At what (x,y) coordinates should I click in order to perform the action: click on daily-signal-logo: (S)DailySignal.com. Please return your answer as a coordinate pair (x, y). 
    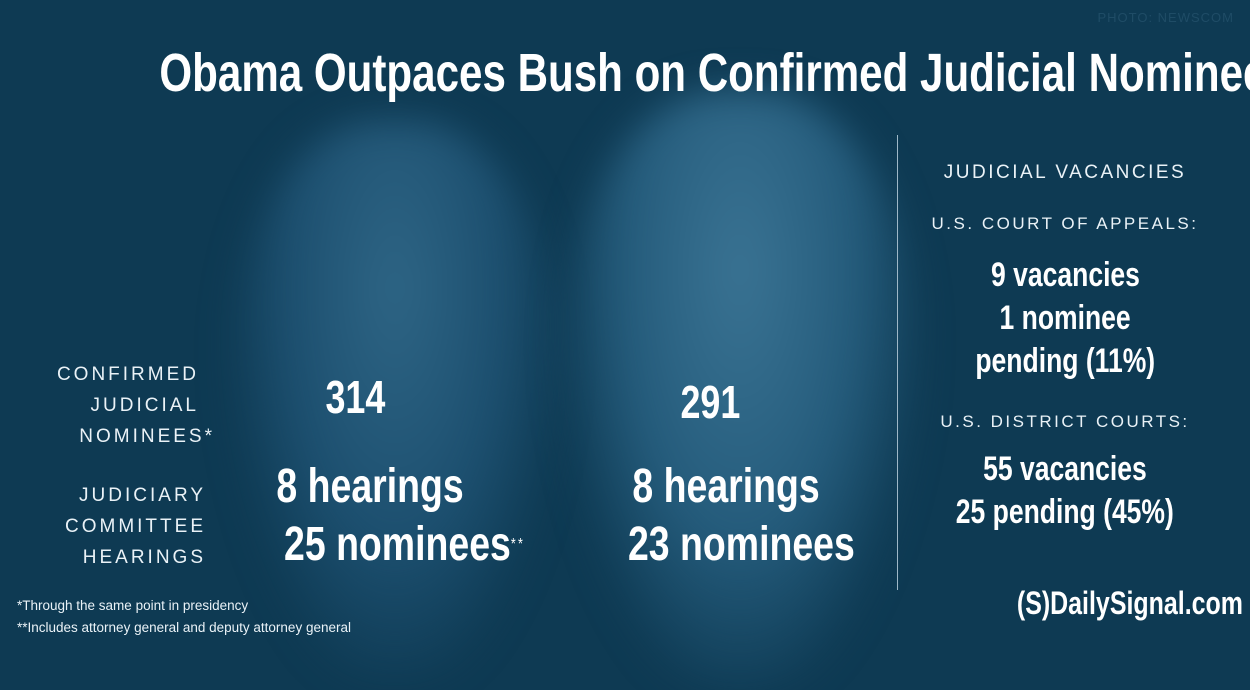
    Looking at the image, I should click on (1129, 603).